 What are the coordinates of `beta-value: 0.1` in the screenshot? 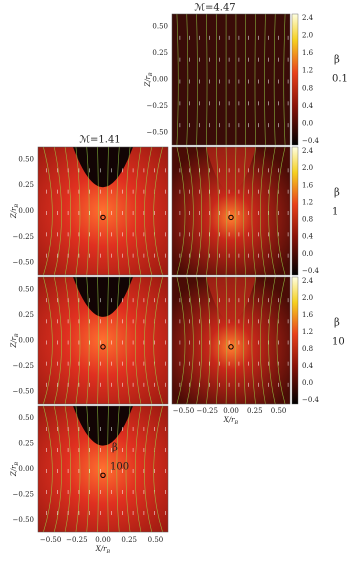 It's located at (340, 79).